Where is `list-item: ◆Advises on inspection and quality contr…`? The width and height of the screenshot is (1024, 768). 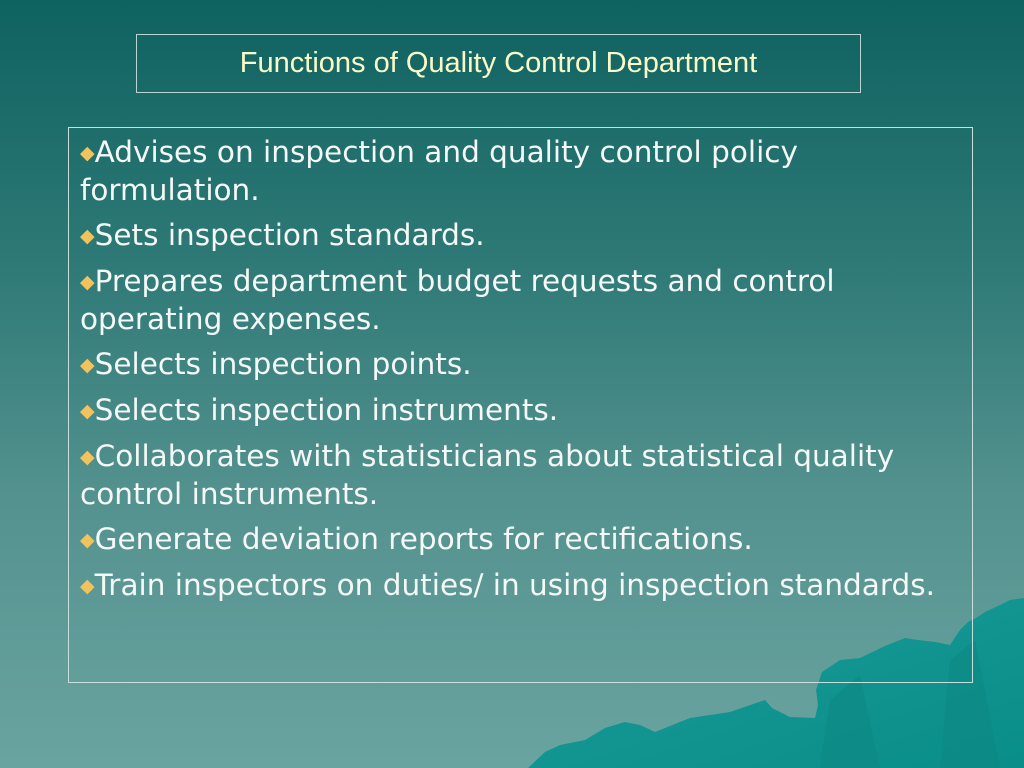
list-item: ◆Advises on inspection and quality contr… is located at coordinates (522, 171).